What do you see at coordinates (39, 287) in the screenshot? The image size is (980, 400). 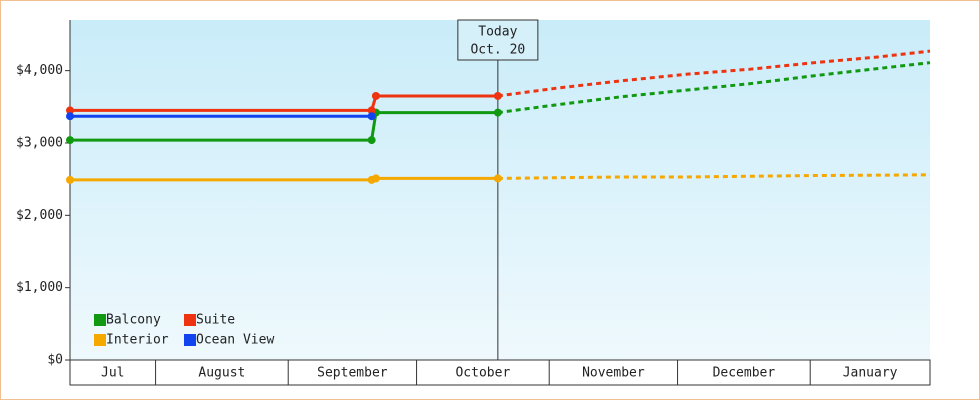 I see `y-tick-label: $1,000` at bounding box center [39, 287].